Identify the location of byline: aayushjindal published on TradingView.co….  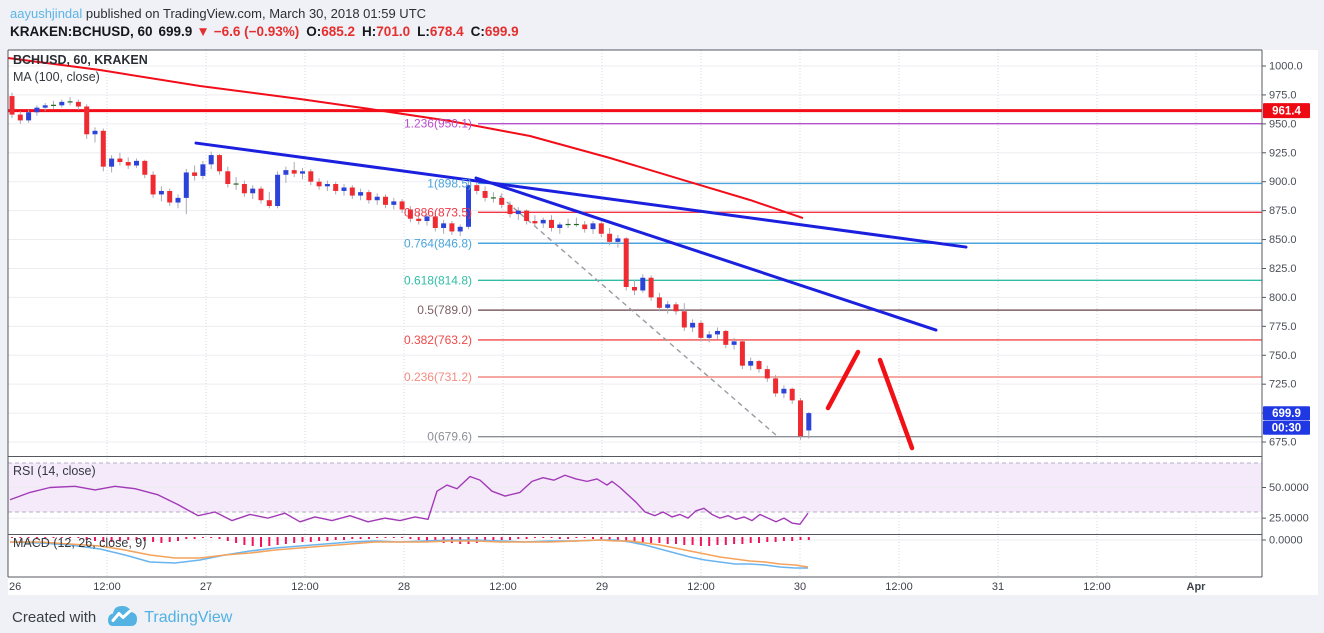
(218, 13).